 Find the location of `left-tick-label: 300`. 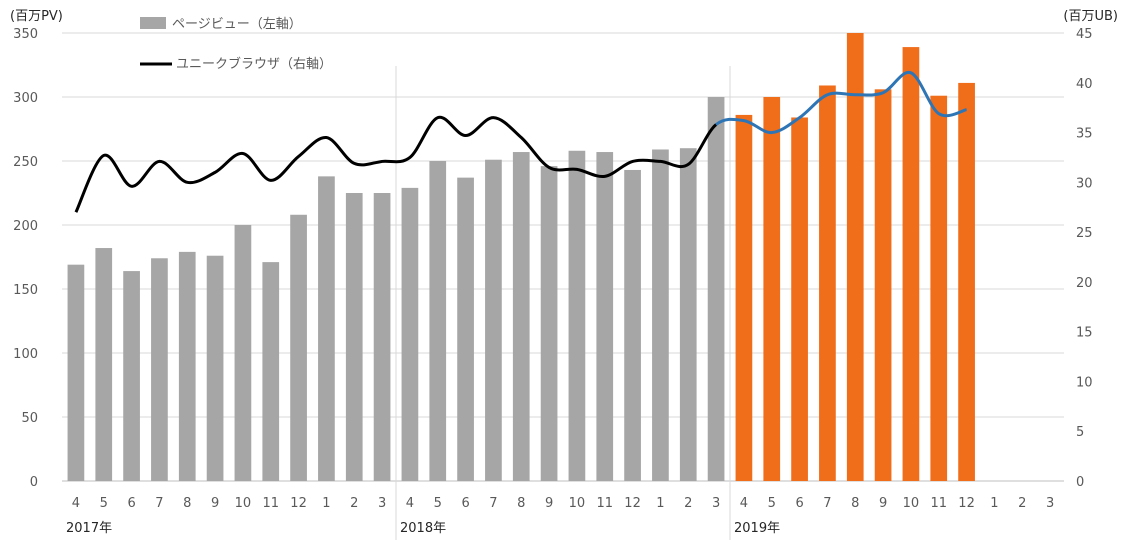

left-tick-label: 300 is located at coordinates (25, 98).